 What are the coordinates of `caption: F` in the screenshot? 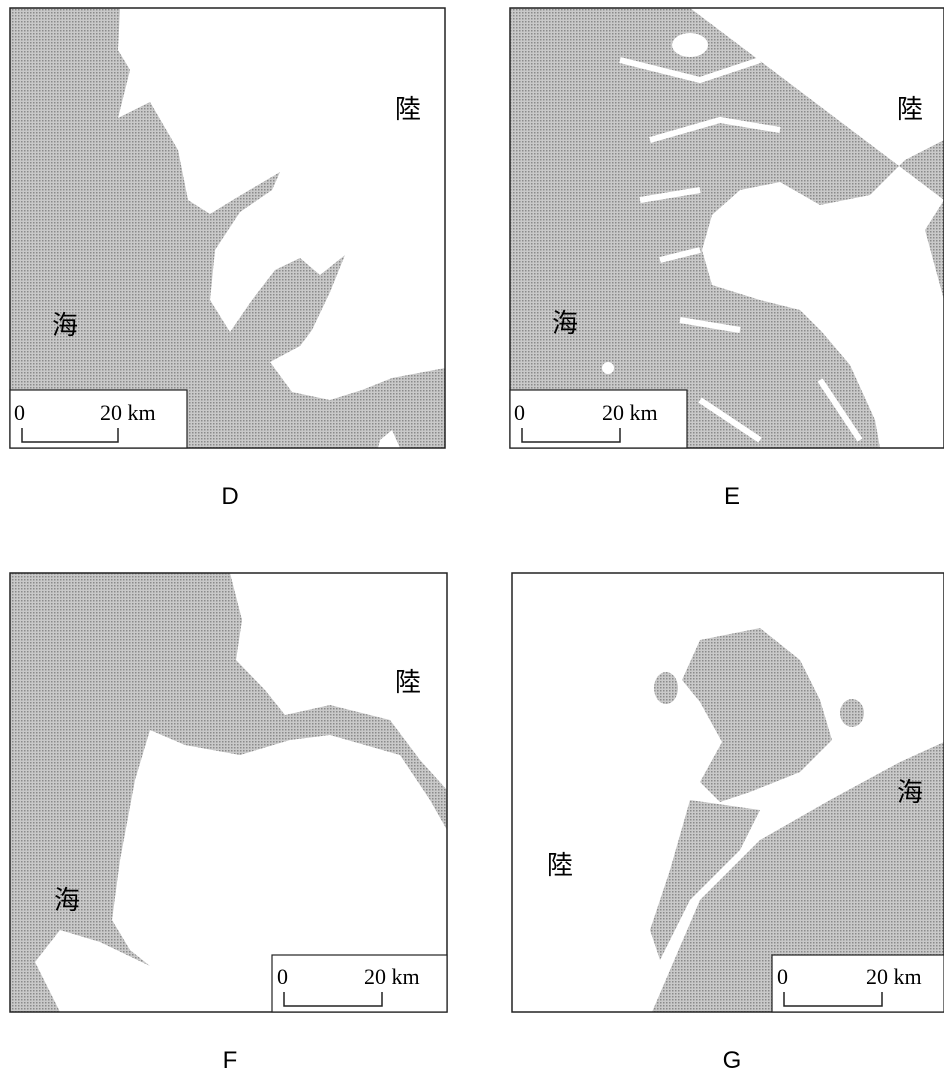 It's located at (230, 1060).